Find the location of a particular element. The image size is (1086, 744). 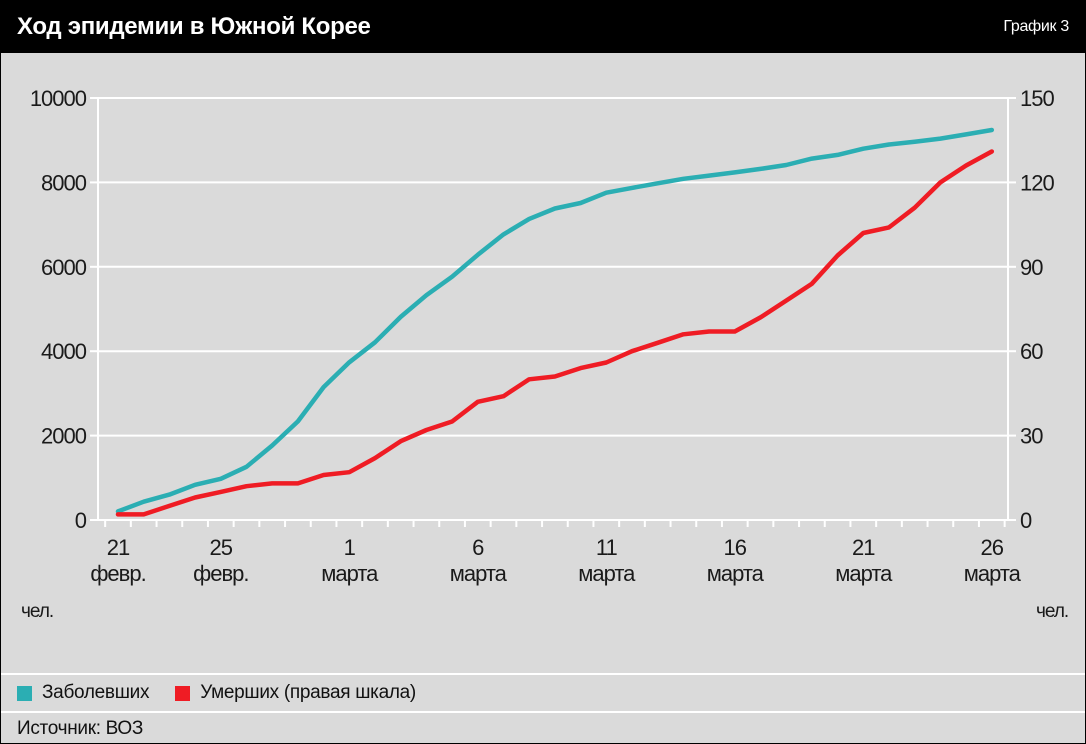

y-axis-right-label: 30 is located at coordinates (1031, 436).